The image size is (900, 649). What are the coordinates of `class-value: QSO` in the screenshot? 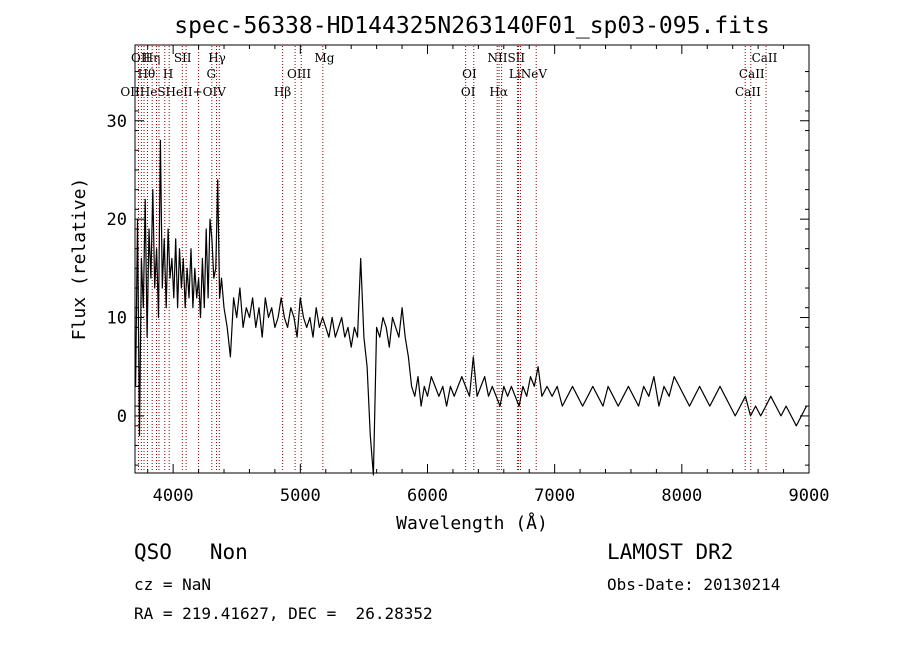 It's located at (153, 552).